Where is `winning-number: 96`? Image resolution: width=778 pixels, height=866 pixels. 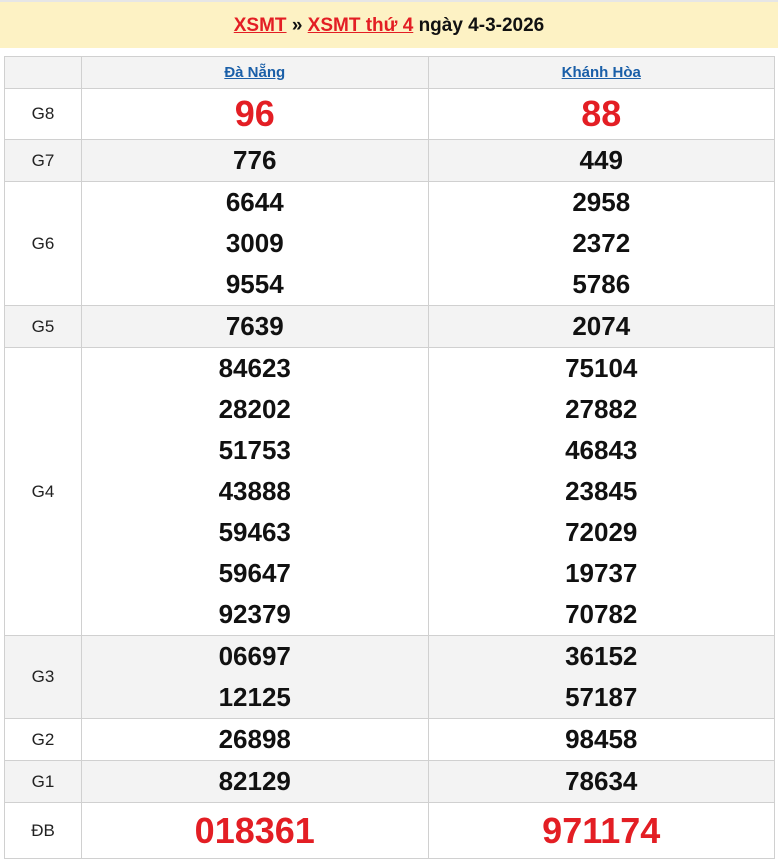 winning-number: 96 is located at coordinates (254, 113).